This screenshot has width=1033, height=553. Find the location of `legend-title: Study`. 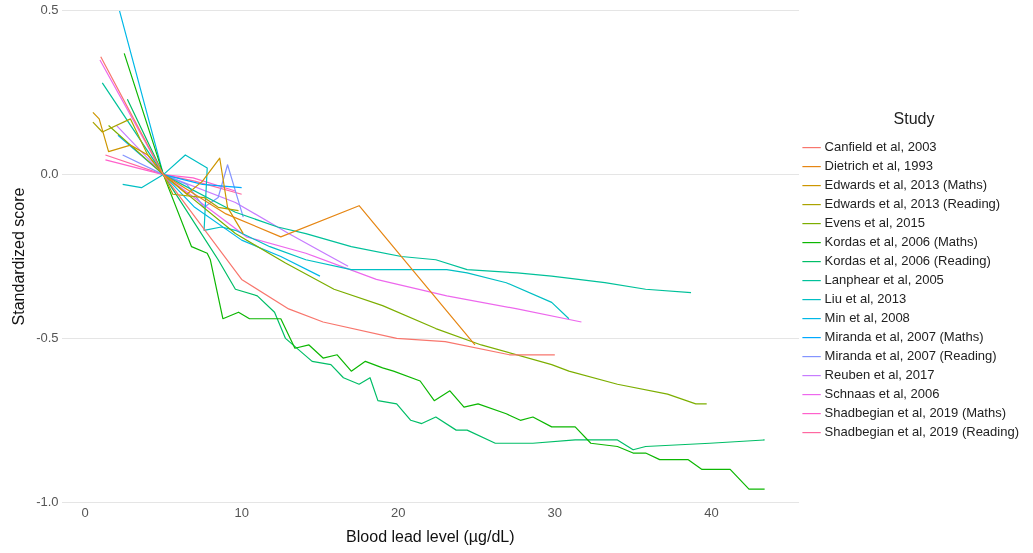

legend-title: Study is located at coordinates (914, 119).